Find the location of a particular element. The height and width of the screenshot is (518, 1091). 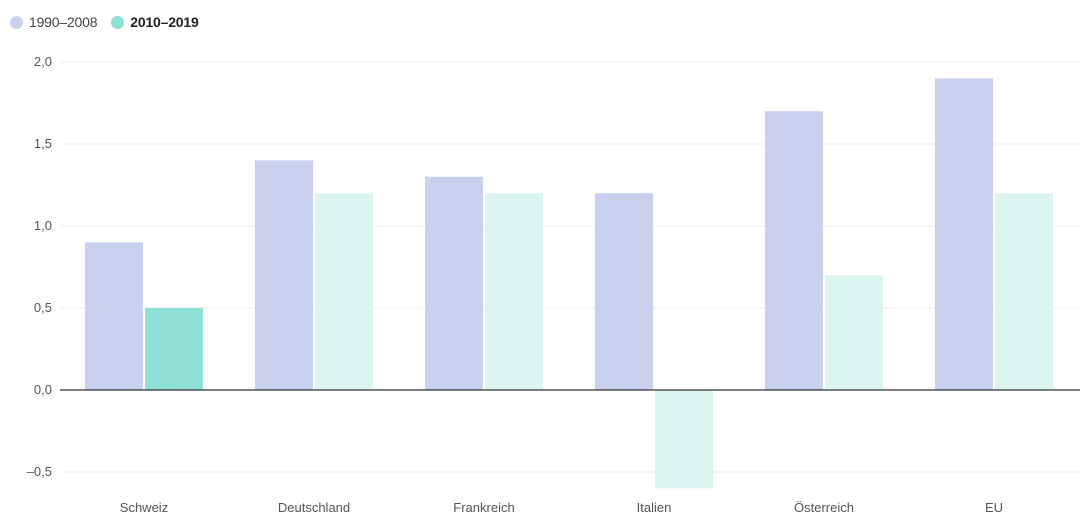

y-tick-label: 1,5 is located at coordinates (43, 143).